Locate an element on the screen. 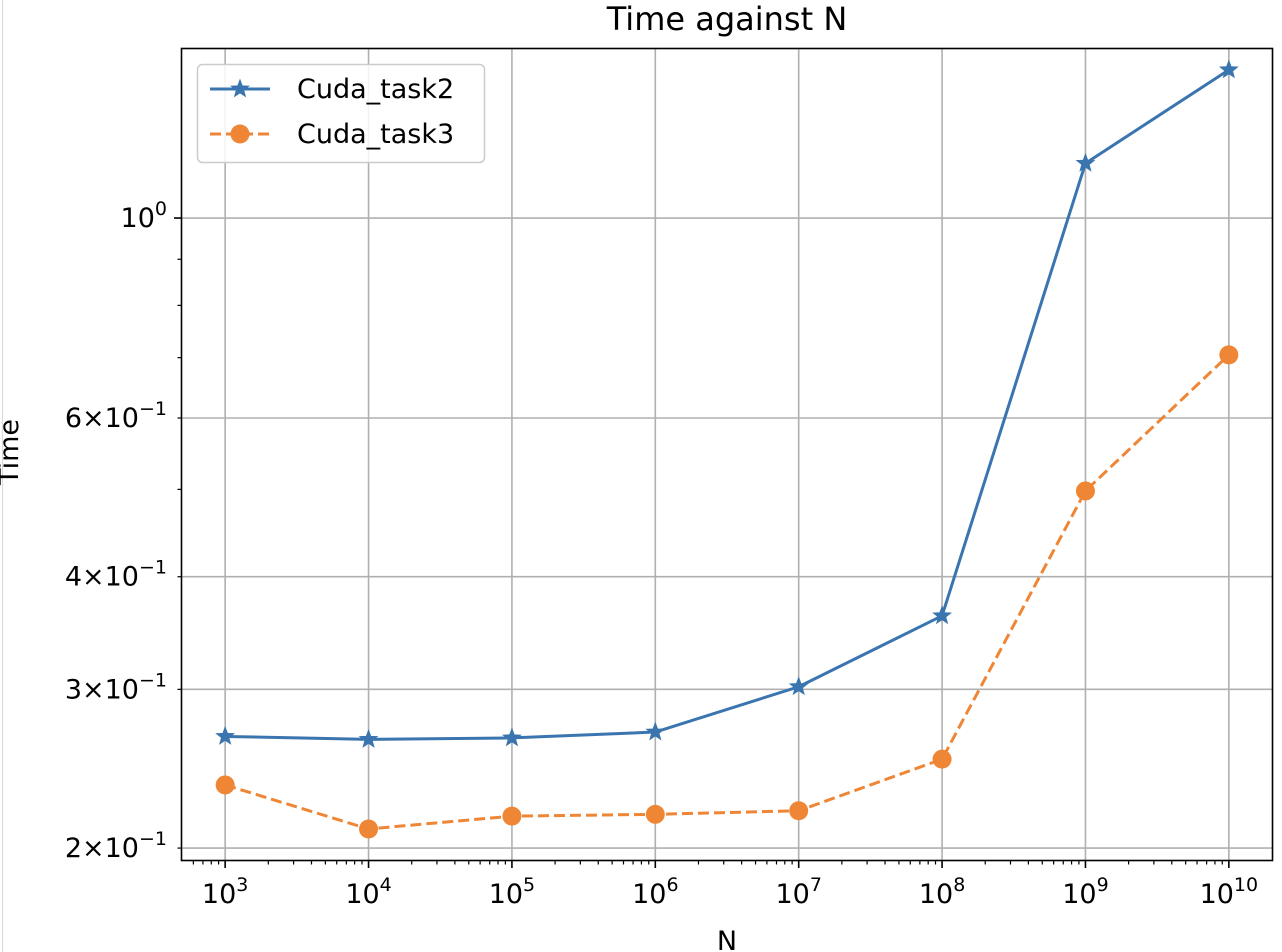  y-tick-label: 2×10⁻¹ is located at coordinates (116, 846).